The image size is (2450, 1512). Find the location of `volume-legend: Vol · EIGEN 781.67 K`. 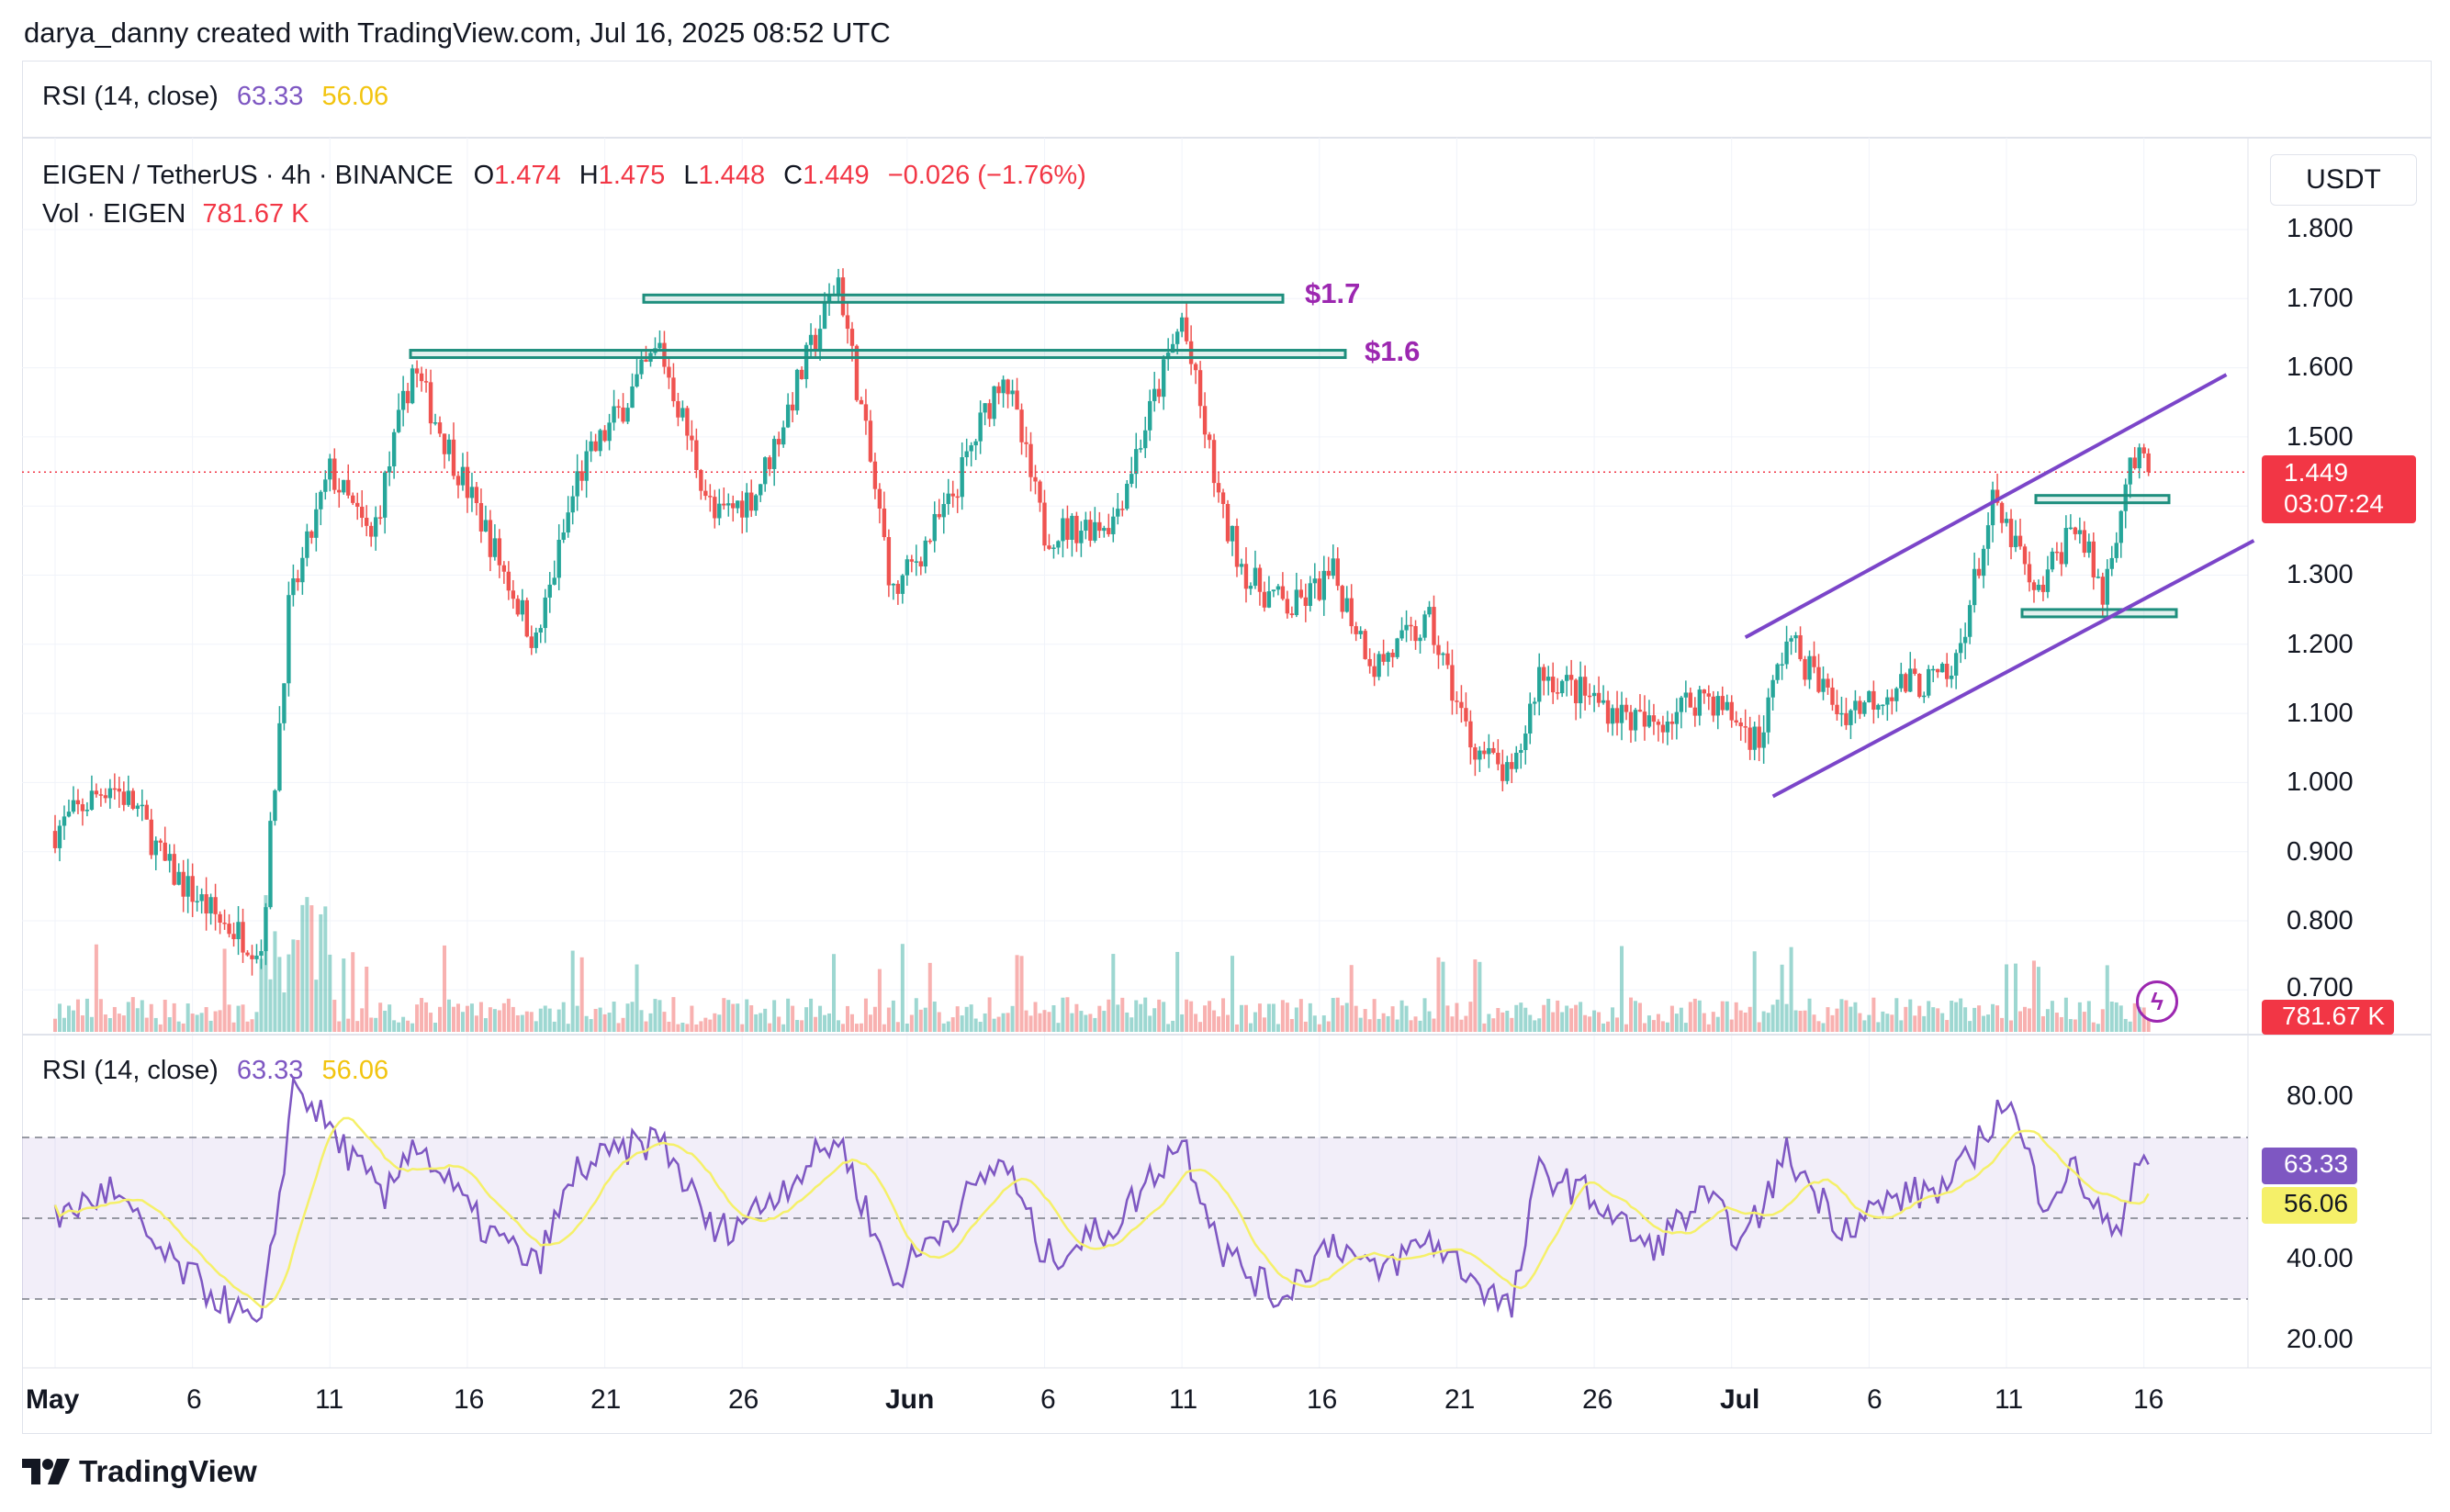

volume-legend: Vol · EIGEN 781.67 K is located at coordinates (175, 214).